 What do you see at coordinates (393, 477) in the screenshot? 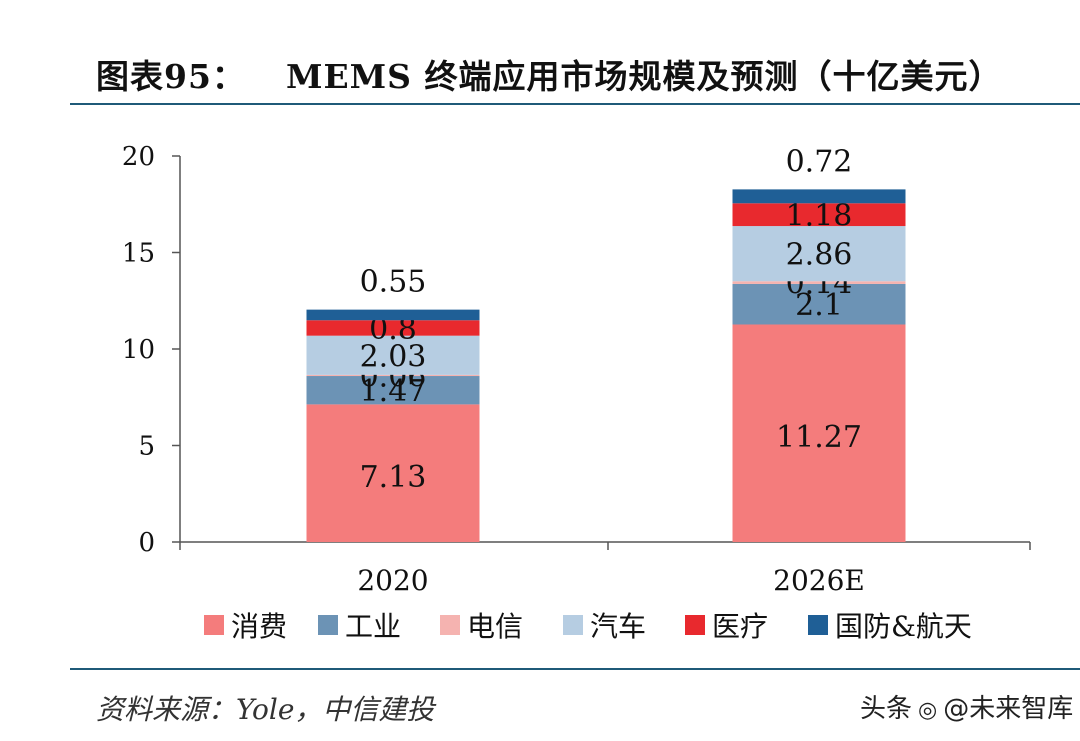
I see `data-label: 7.13` at bounding box center [393, 477].